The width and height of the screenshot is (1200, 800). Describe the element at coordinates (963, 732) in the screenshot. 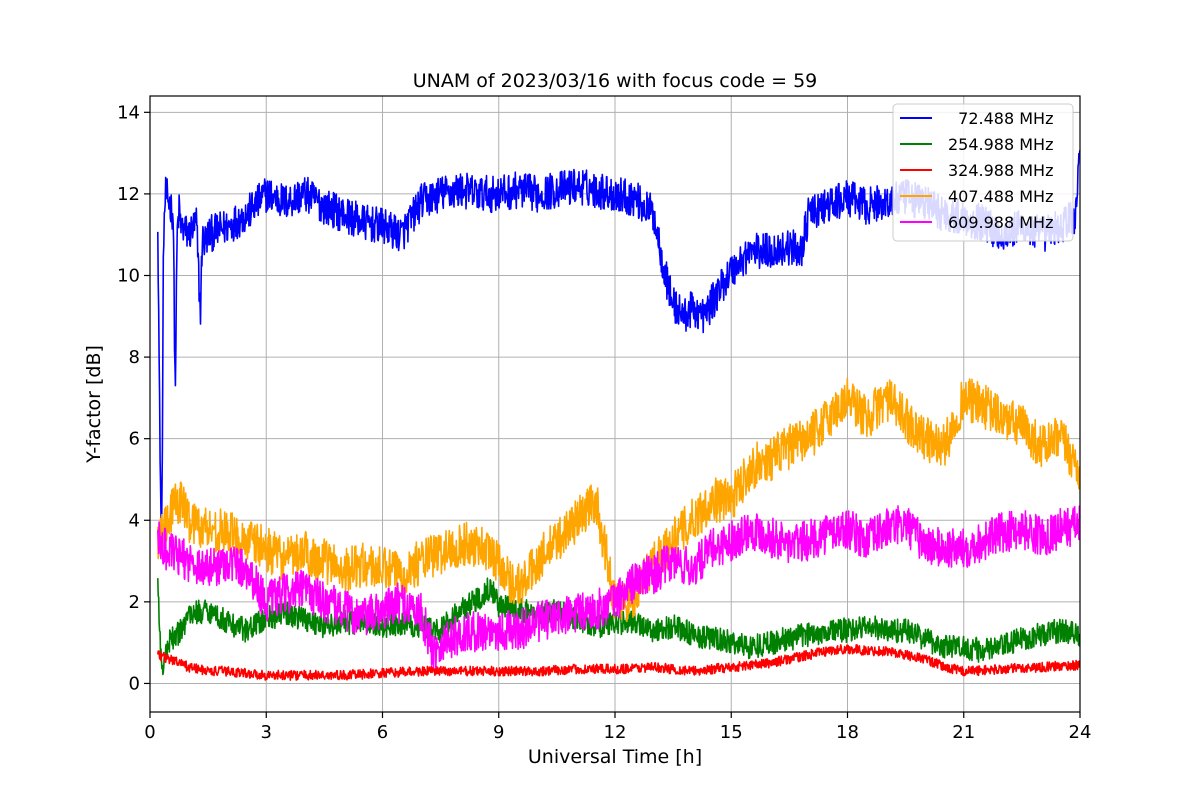

I see `x-tick-label: 21` at that location.